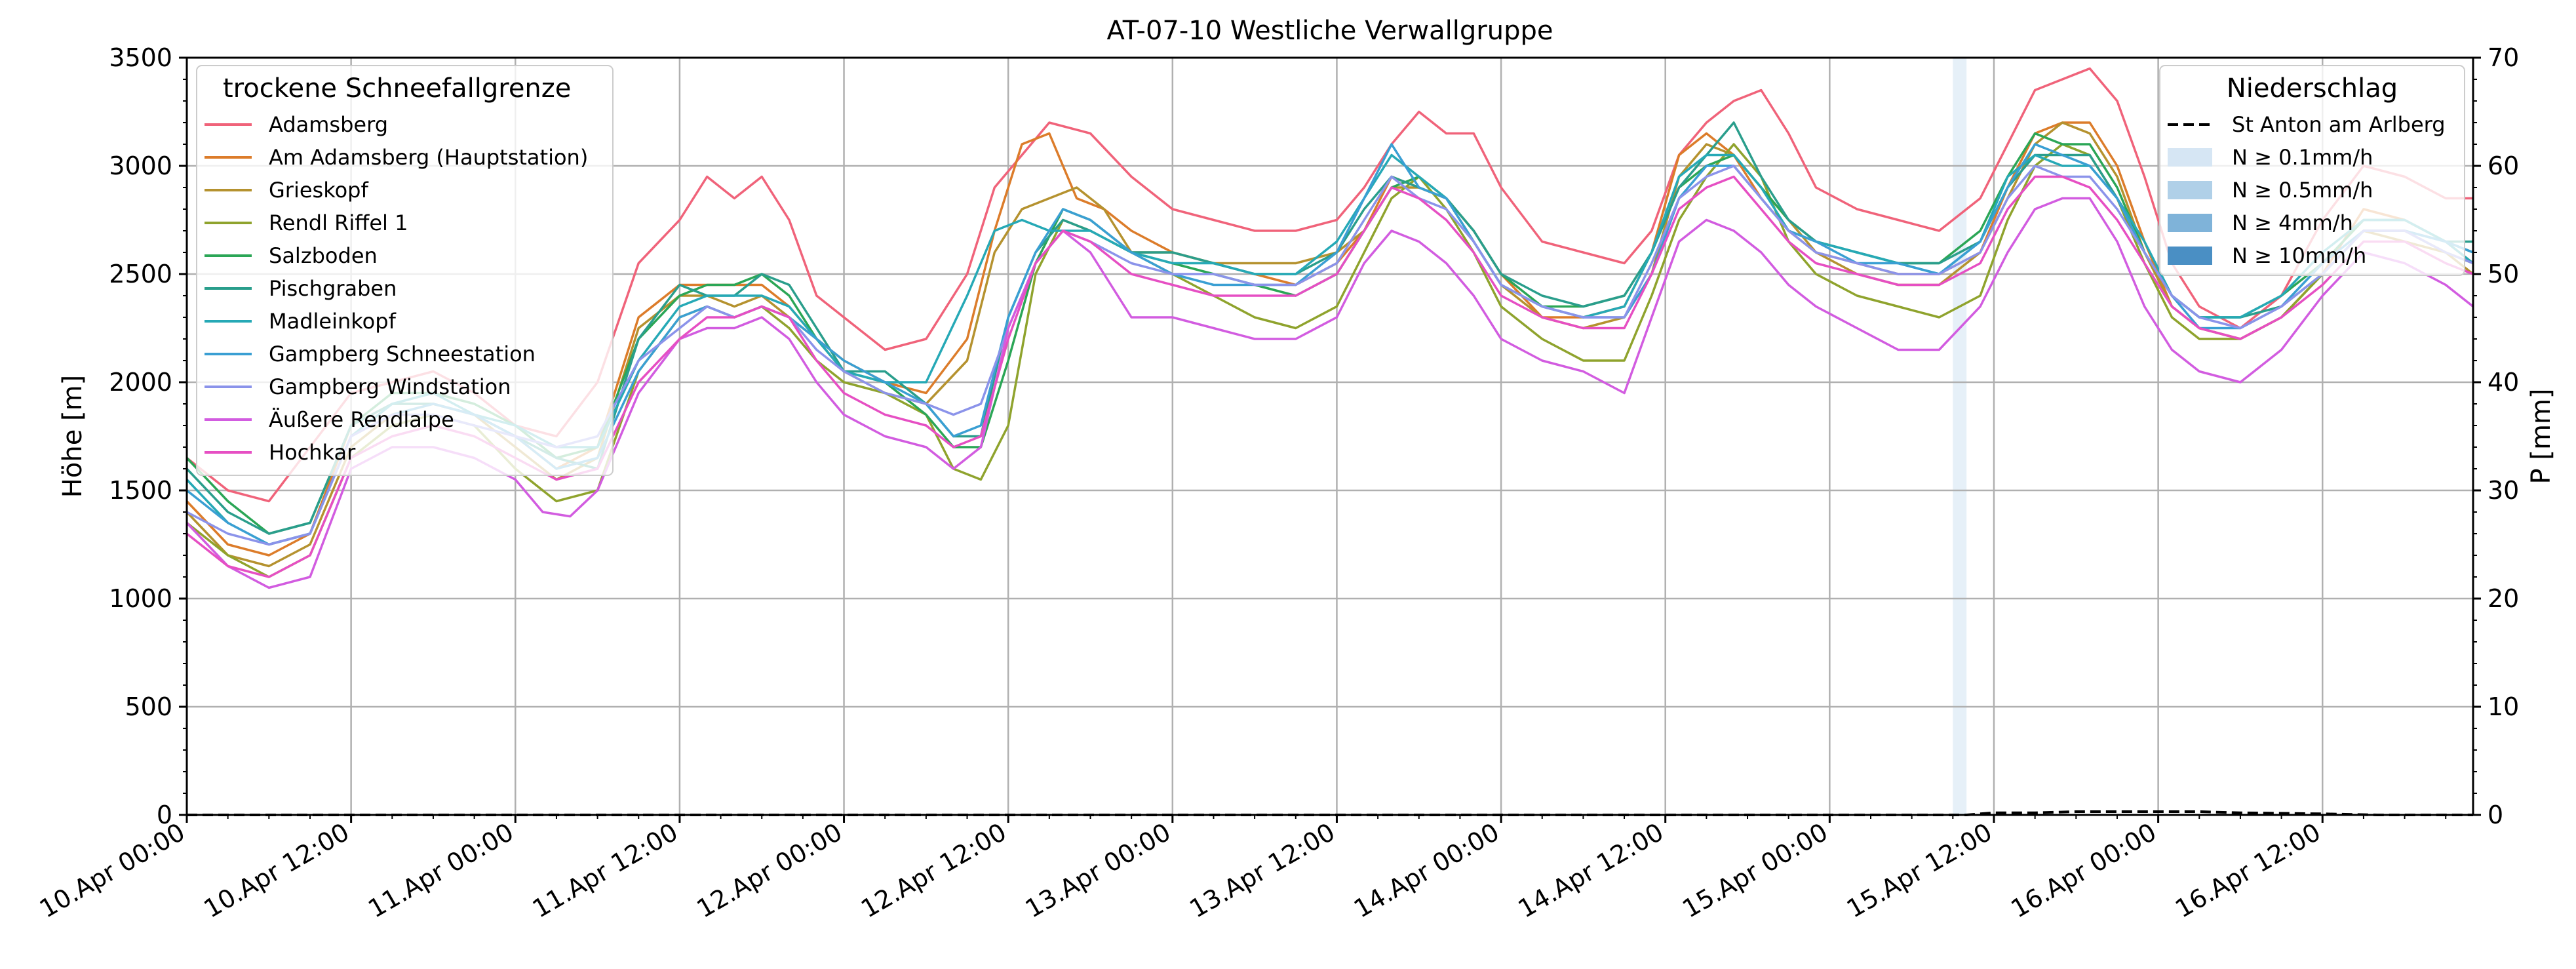  Describe the element at coordinates (164, 815) in the screenshot. I see `y-tick-label: 0` at that location.